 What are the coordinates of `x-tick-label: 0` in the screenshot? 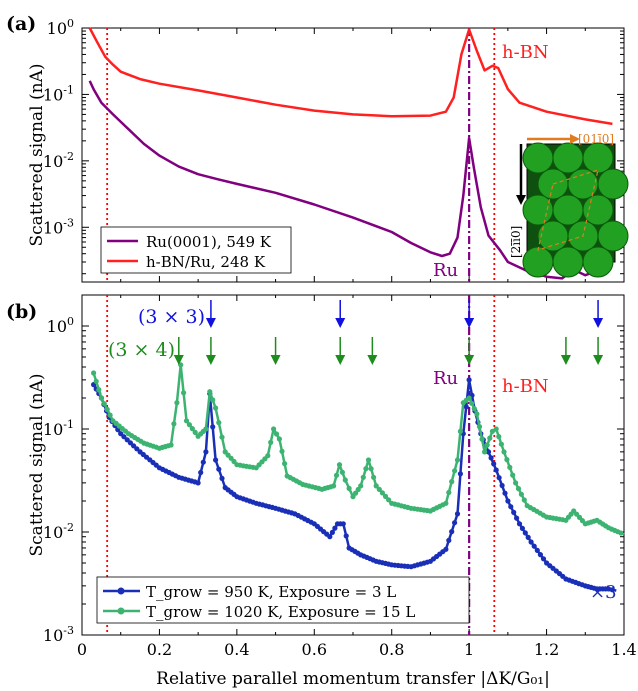 It's located at (82, 649).